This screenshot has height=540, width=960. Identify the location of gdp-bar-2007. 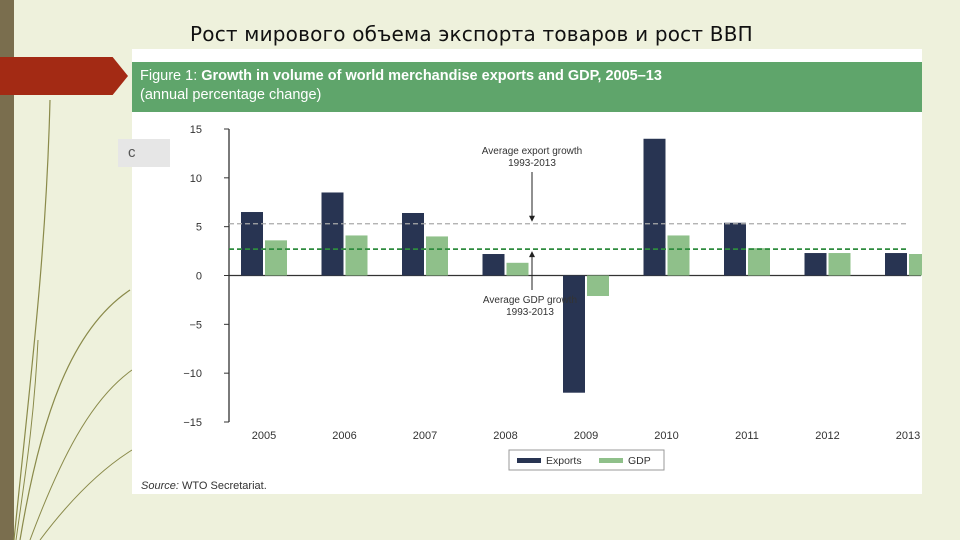
(437, 256).